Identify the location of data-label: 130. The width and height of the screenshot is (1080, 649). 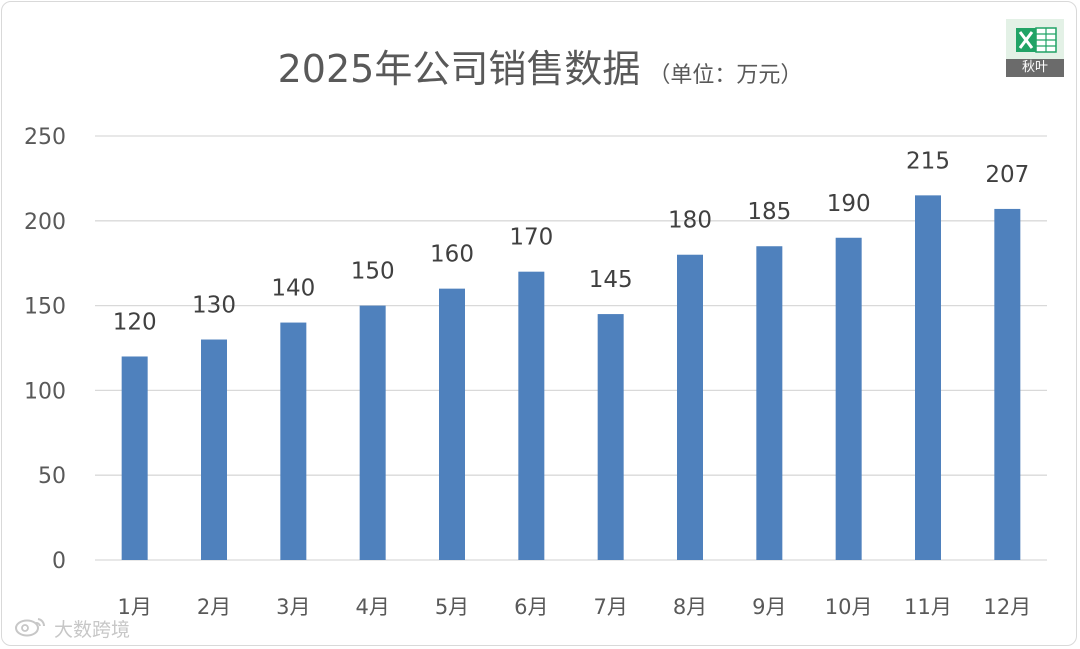
(214, 306).